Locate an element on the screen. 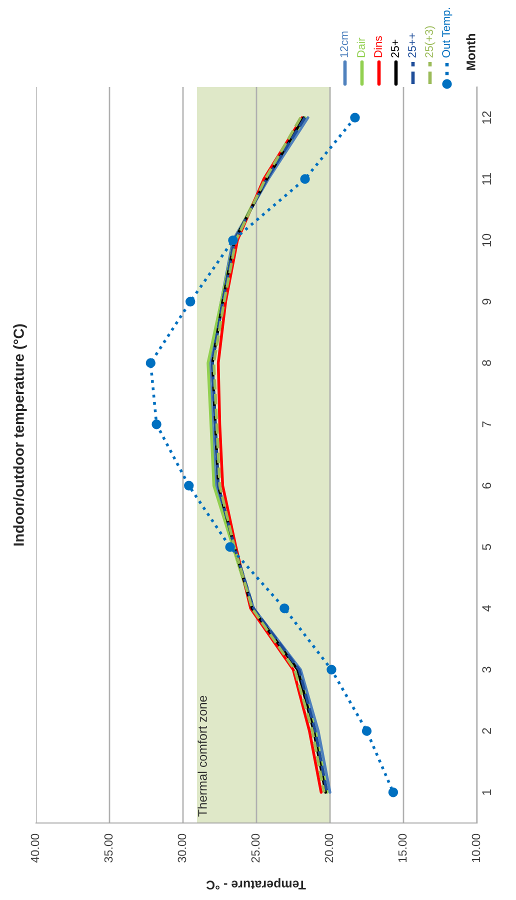 This screenshot has width=516, height=900. y-tick-label: 12 is located at coordinates (486, 117).